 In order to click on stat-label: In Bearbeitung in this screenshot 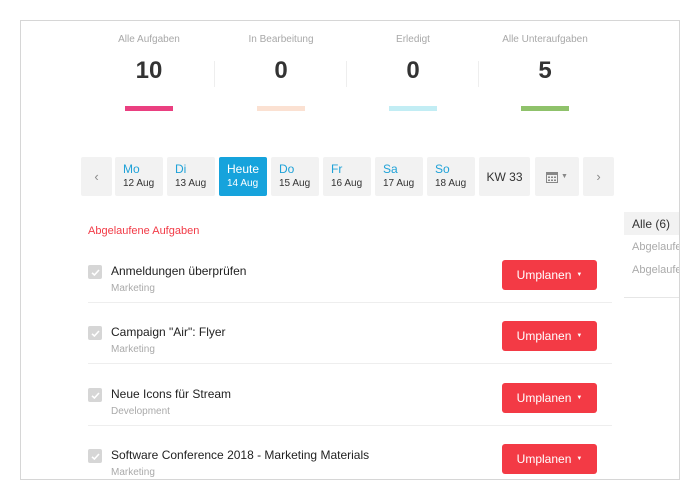, I will do `click(281, 39)`.